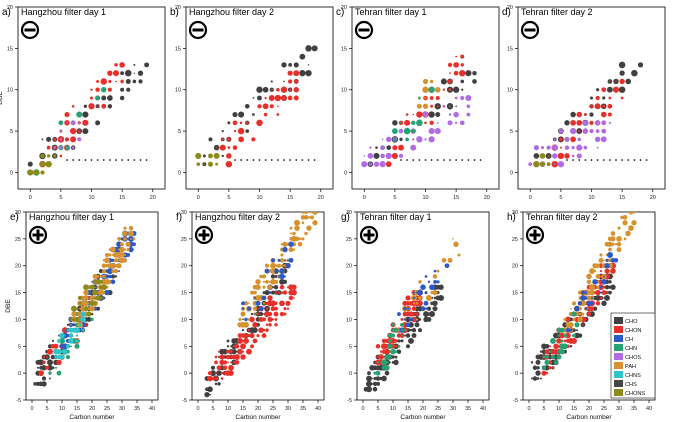 The width and height of the screenshot is (676, 422). I want to click on x-tick-label: 5, so click(46, 409).